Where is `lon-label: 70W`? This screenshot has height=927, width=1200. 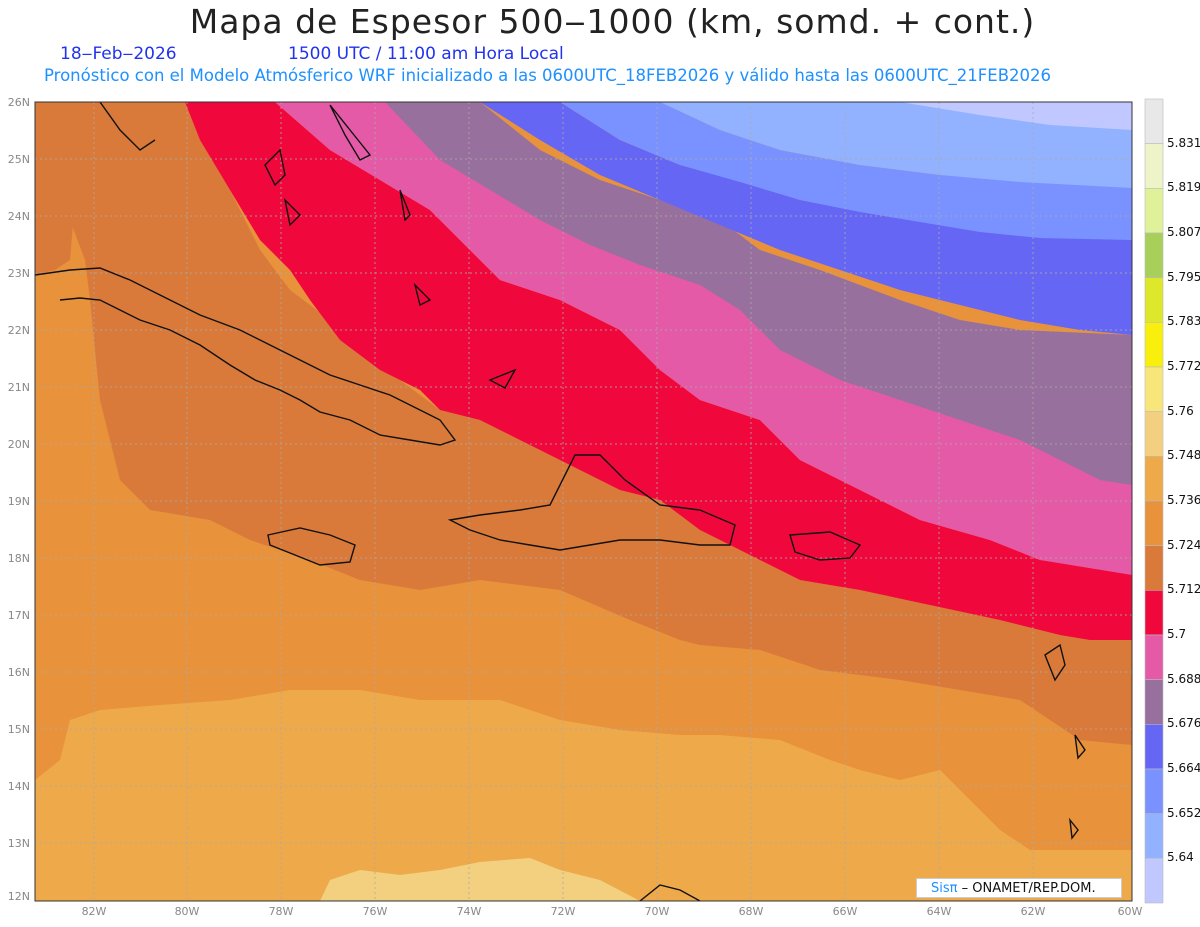
lon-label: 70W is located at coordinates (657, 911).